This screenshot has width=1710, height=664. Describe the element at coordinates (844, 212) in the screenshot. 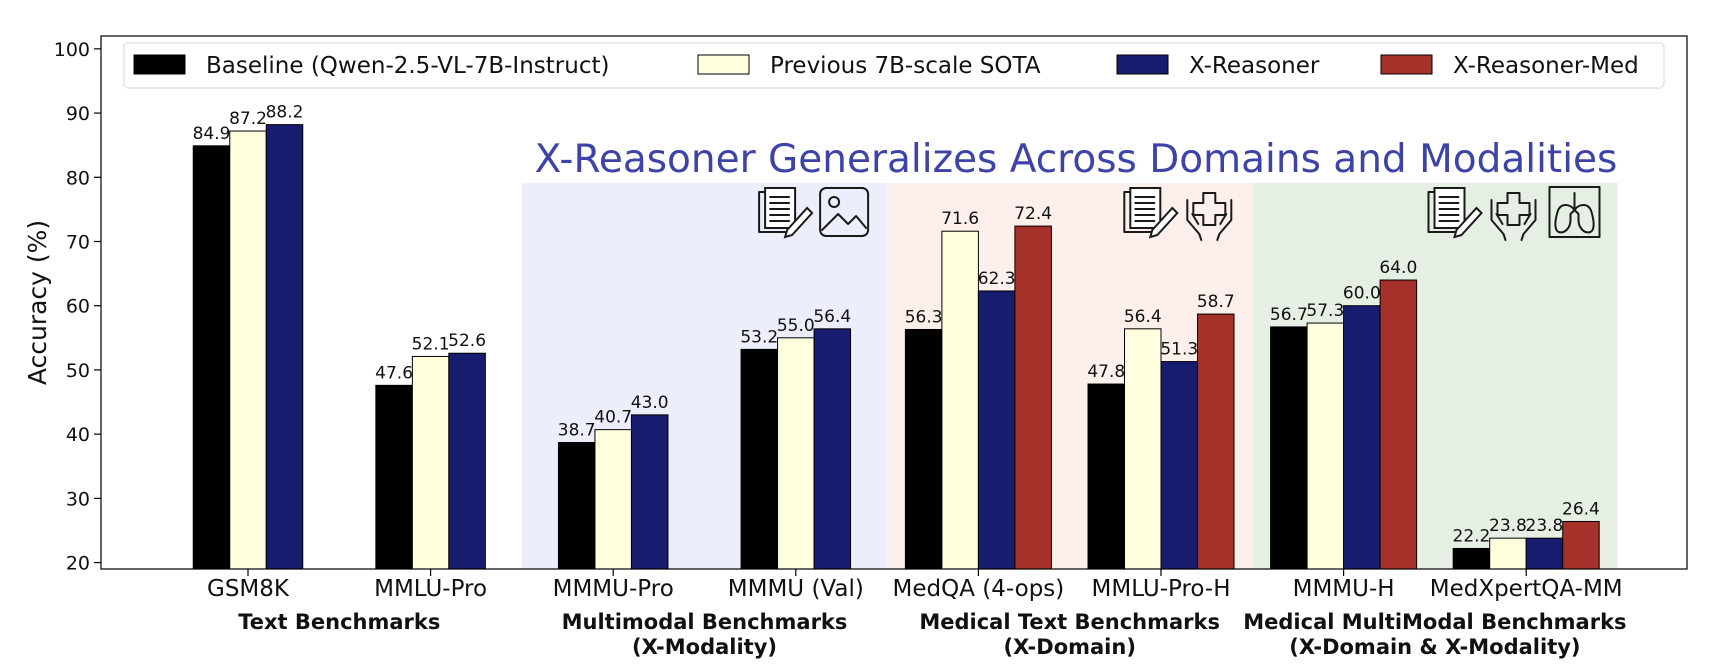

I see `image-icon` at that location.